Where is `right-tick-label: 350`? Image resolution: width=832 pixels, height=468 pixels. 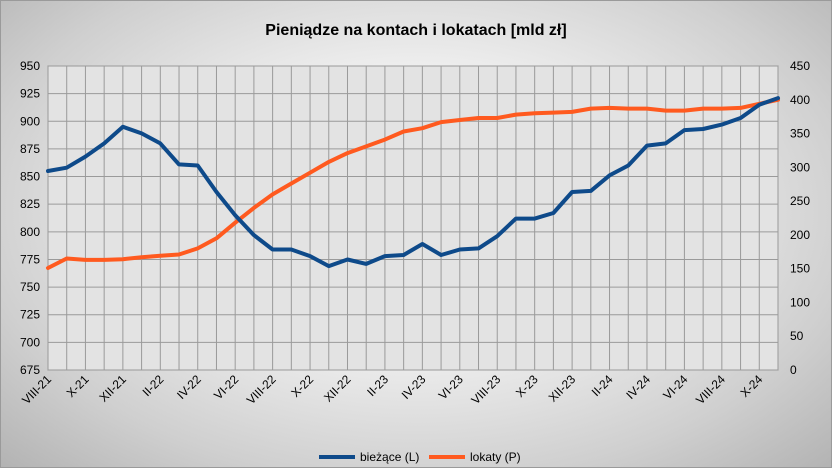 right-tick-label: 350 is located at coordinates (800, 134).